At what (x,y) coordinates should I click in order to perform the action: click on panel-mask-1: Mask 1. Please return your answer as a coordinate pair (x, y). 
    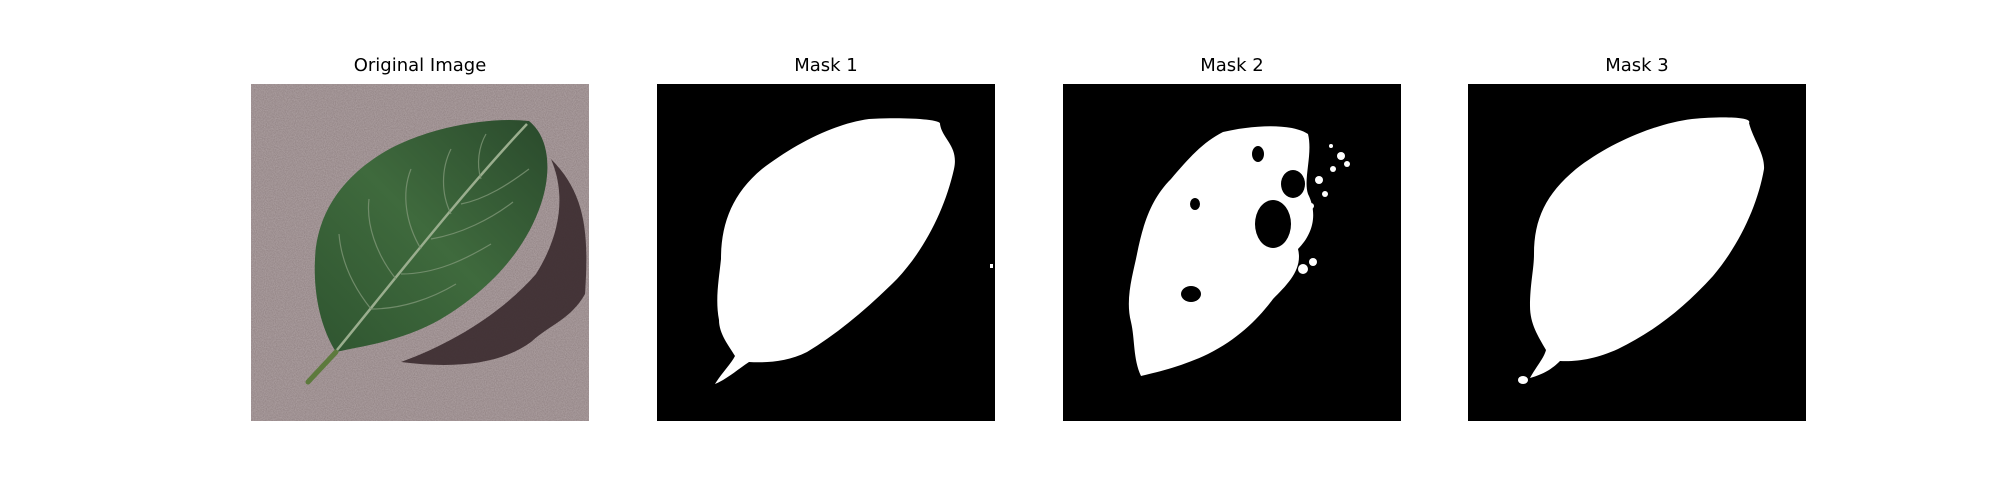
    Looking at the image, I should click on (826, 238).